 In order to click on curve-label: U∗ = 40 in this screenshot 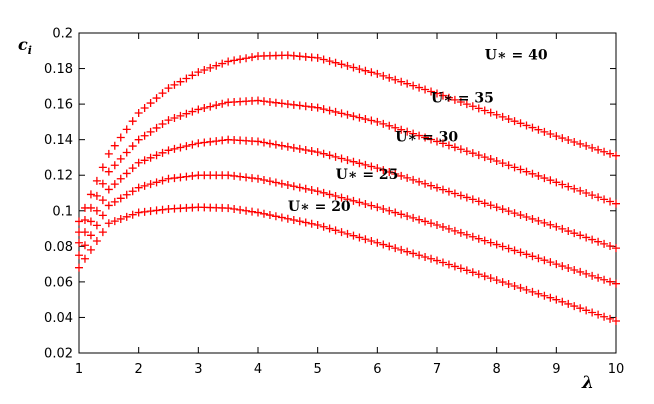, I will do `click(516, 56)`.